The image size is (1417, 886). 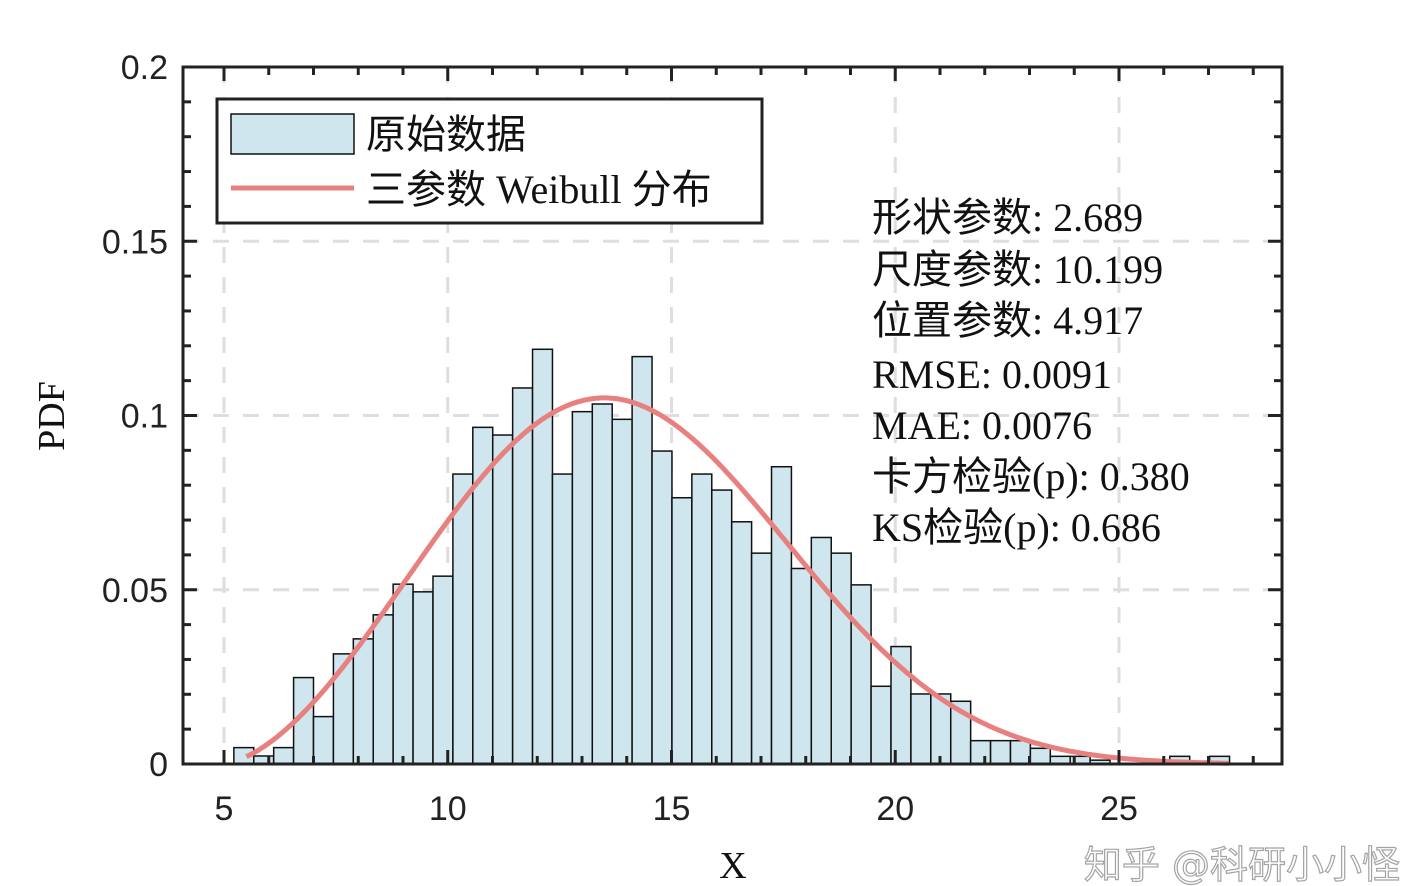 I want to click on annotation-rmse: RMSE: 0.0091, so click(x=992, y=374).